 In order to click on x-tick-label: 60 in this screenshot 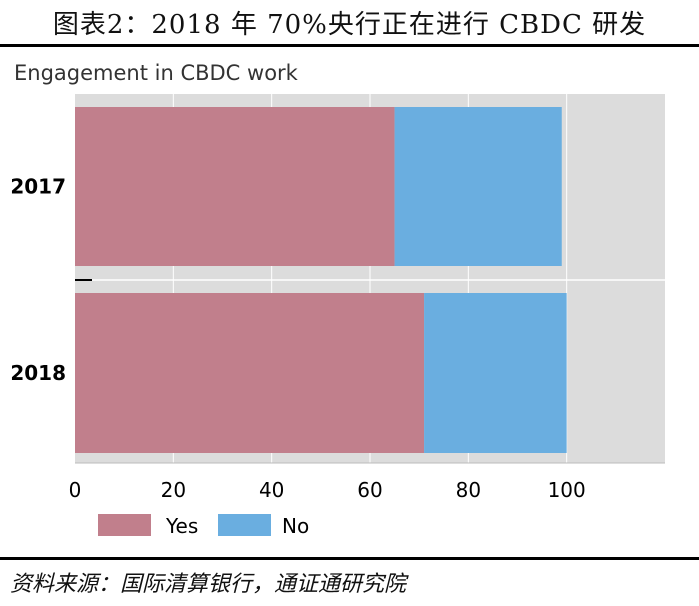, I will do `click(369, 490)`.